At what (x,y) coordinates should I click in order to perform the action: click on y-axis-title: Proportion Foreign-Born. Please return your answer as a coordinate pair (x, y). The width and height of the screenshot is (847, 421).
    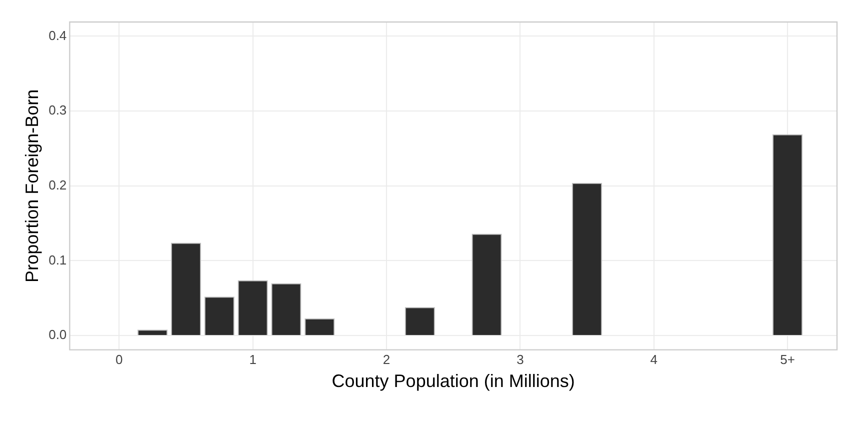
    Looking at the image, I should click on (32, 185).